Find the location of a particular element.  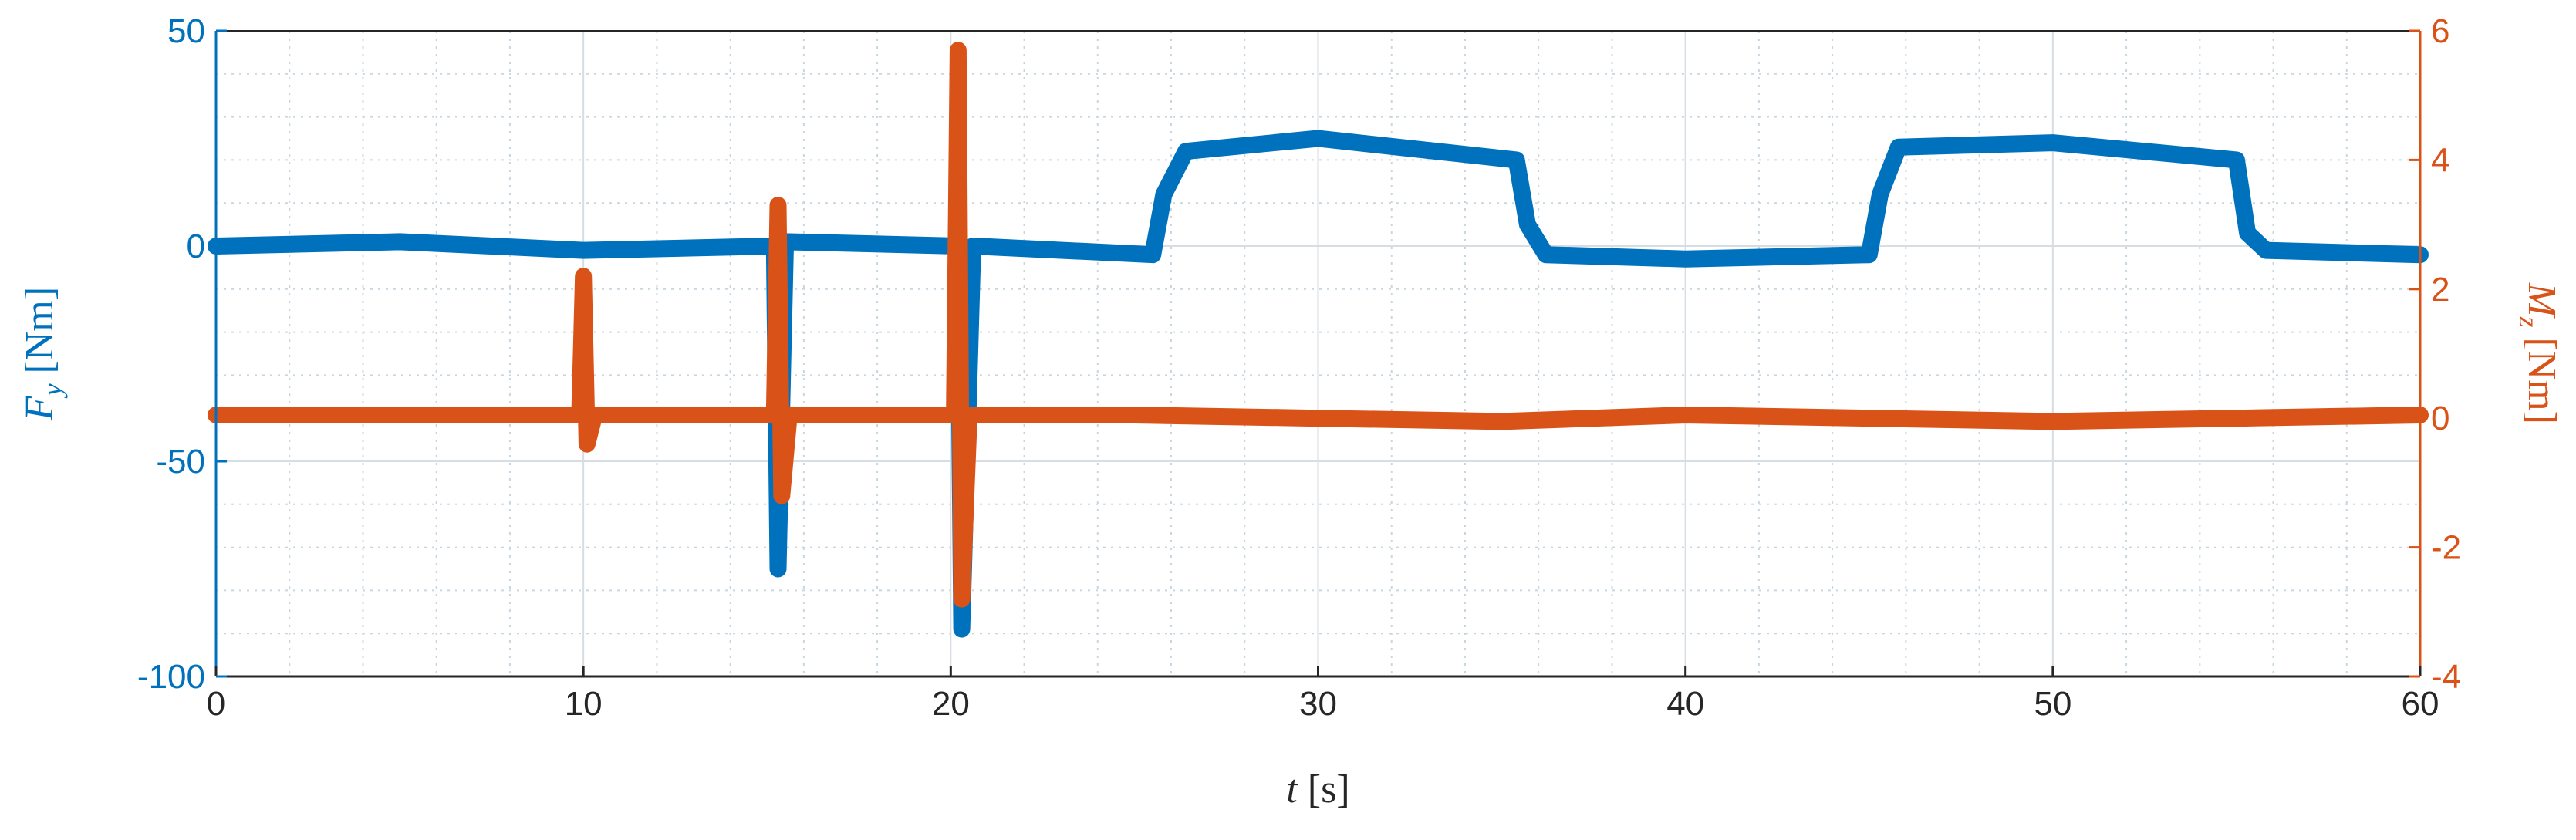

x-tick-label: 10 is located at coordinates (584, 704).